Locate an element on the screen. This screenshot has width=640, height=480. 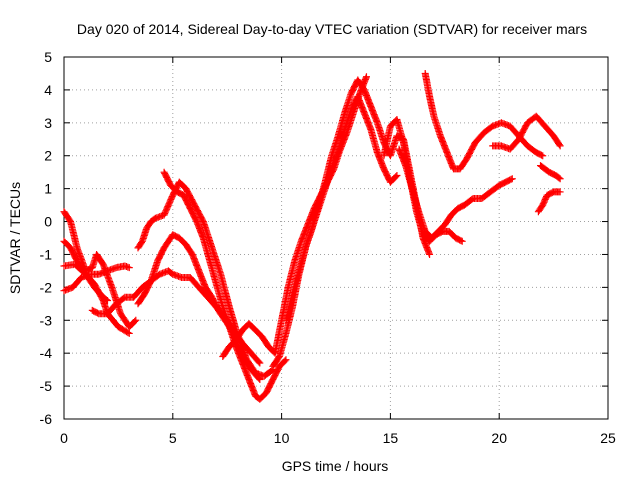
y-tick-label: -1 is located at coordinates (46, 254).